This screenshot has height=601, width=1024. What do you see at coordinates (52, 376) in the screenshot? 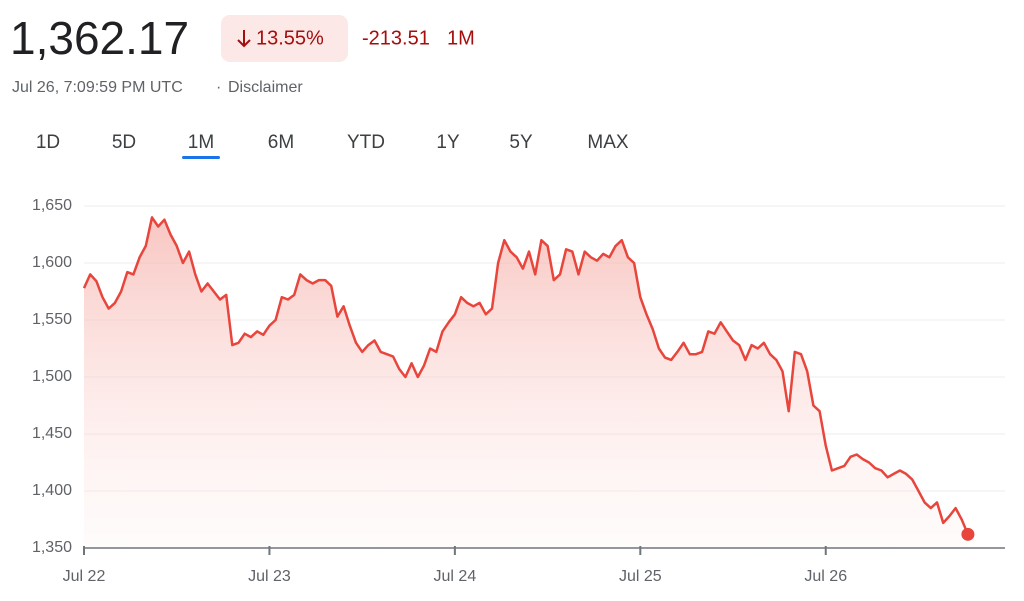
I see `y-tick-label: 1,500` at bounding box center [52, 376].